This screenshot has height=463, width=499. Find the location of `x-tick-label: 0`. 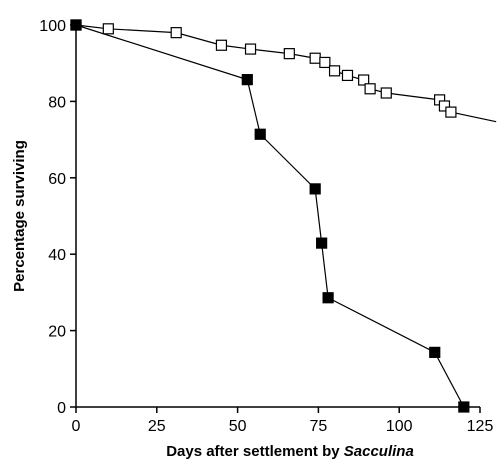

x-tick-label: 0 is located at coordinates (76, 426).